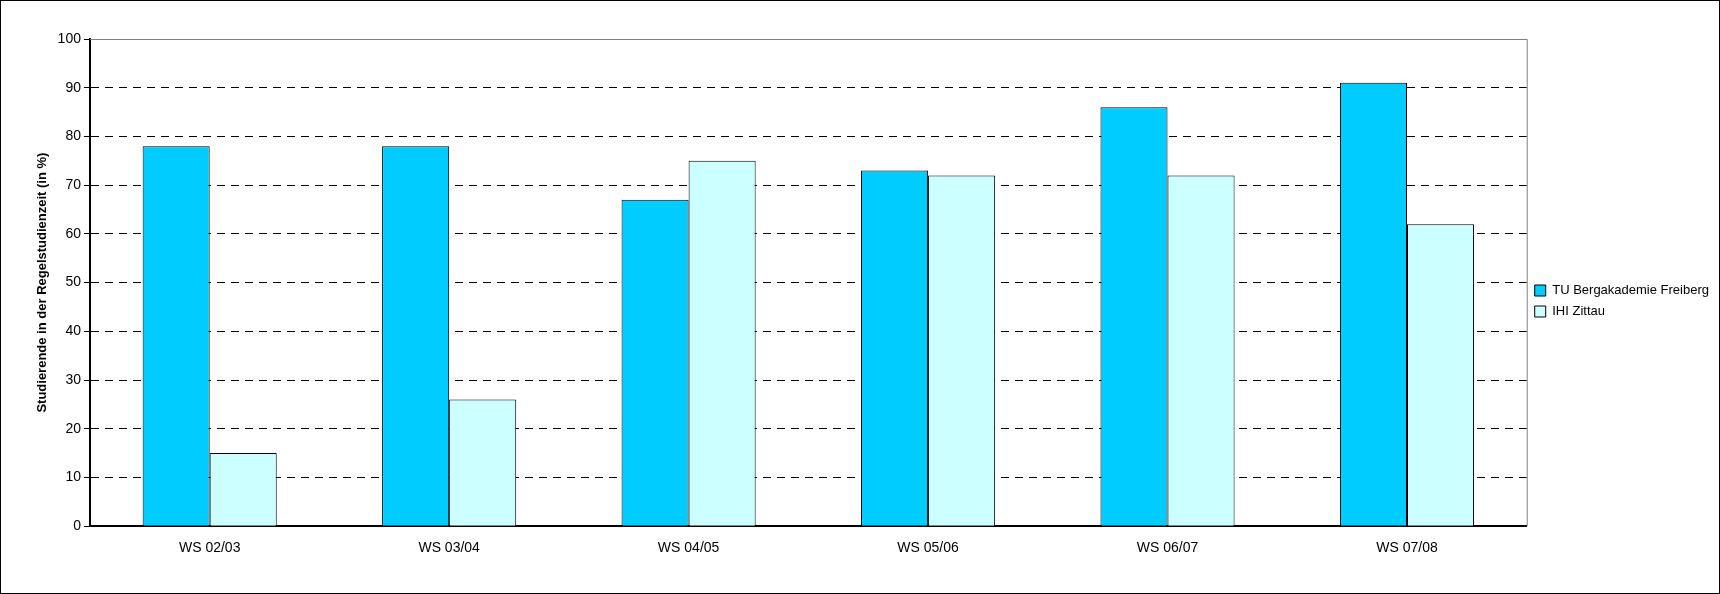 The height and width of the screenshot is (594, 1720). What do you see at coordinates (69, 37) in the screenshot?
I see `y-tick-label: 100` at bounding box center [69, 37].